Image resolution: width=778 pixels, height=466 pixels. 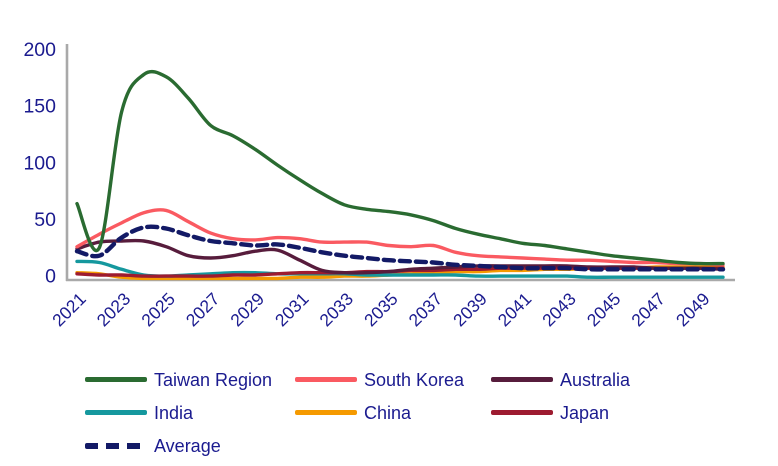 What do you see at coordinates (595, 379) in the screenshot?
I see `legend-label: Australia` at bounding box center [595, 379].